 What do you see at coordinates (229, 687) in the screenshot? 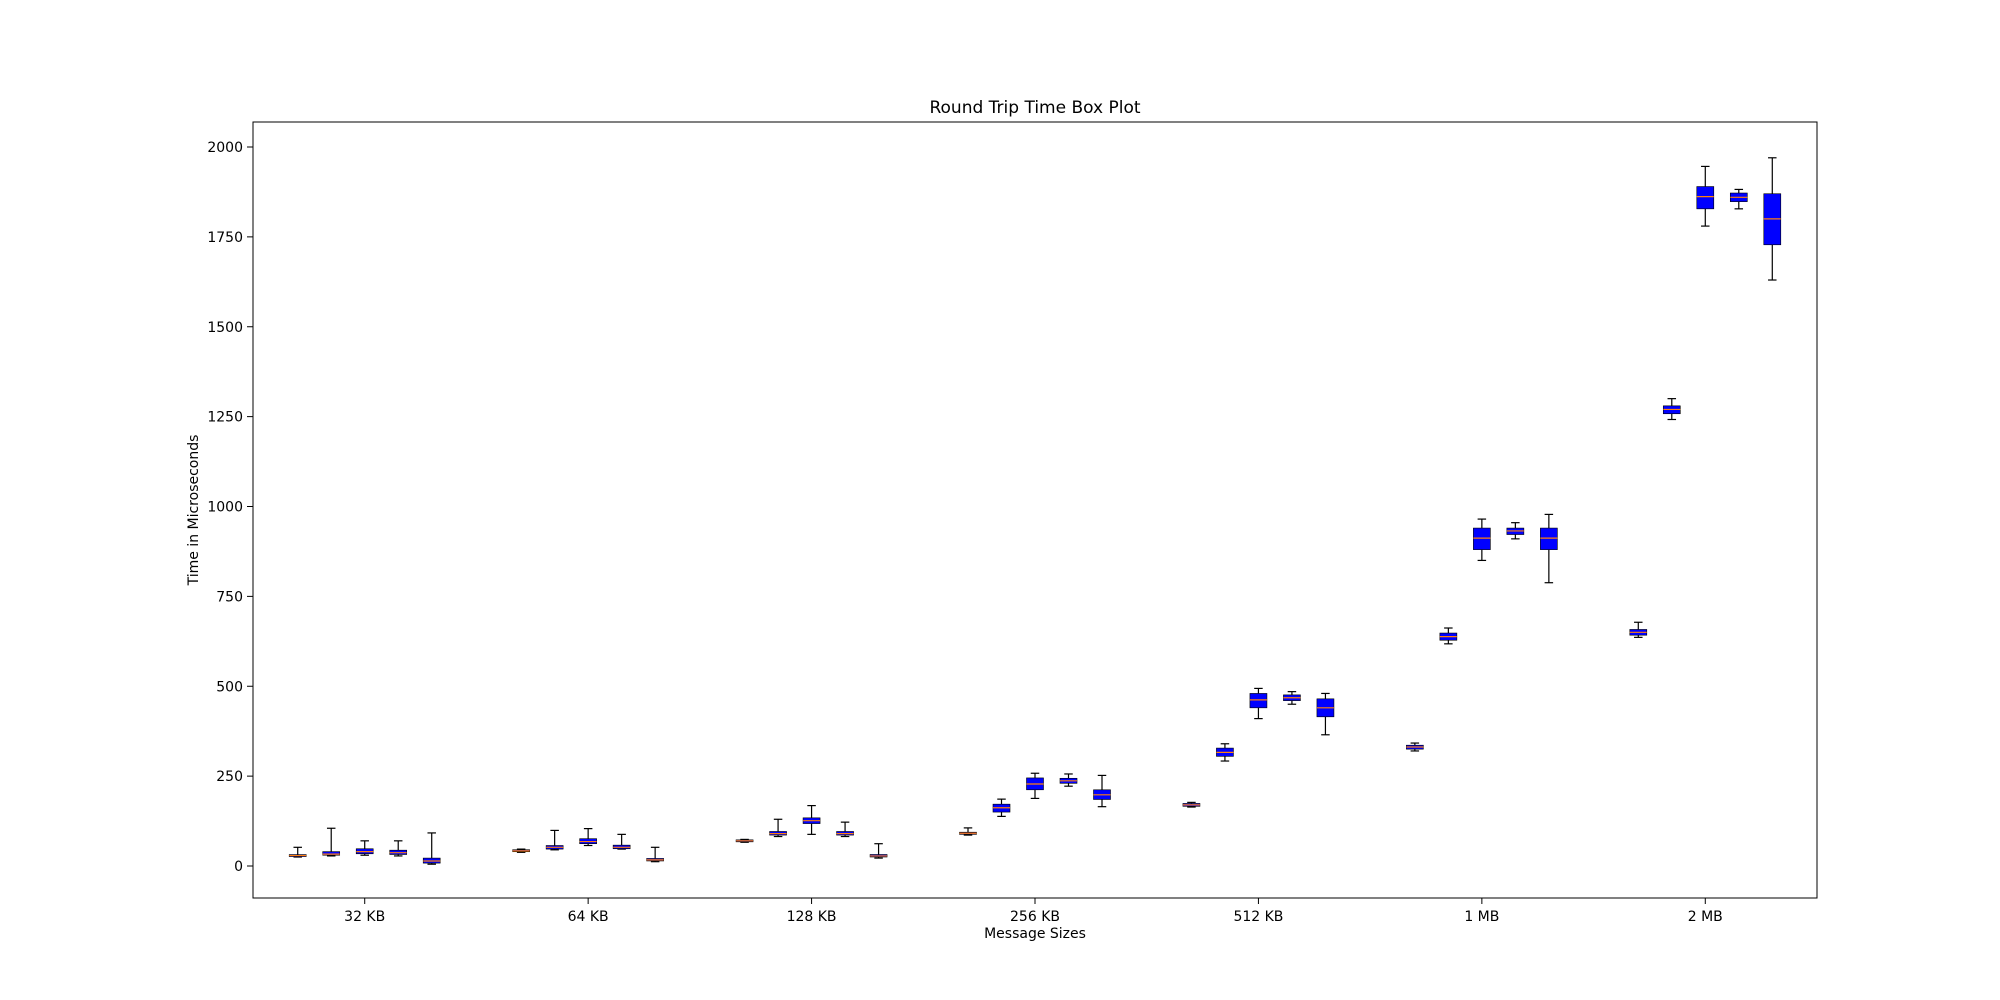
I see `y-tick-label: 500` at bounding box center [229, 687].